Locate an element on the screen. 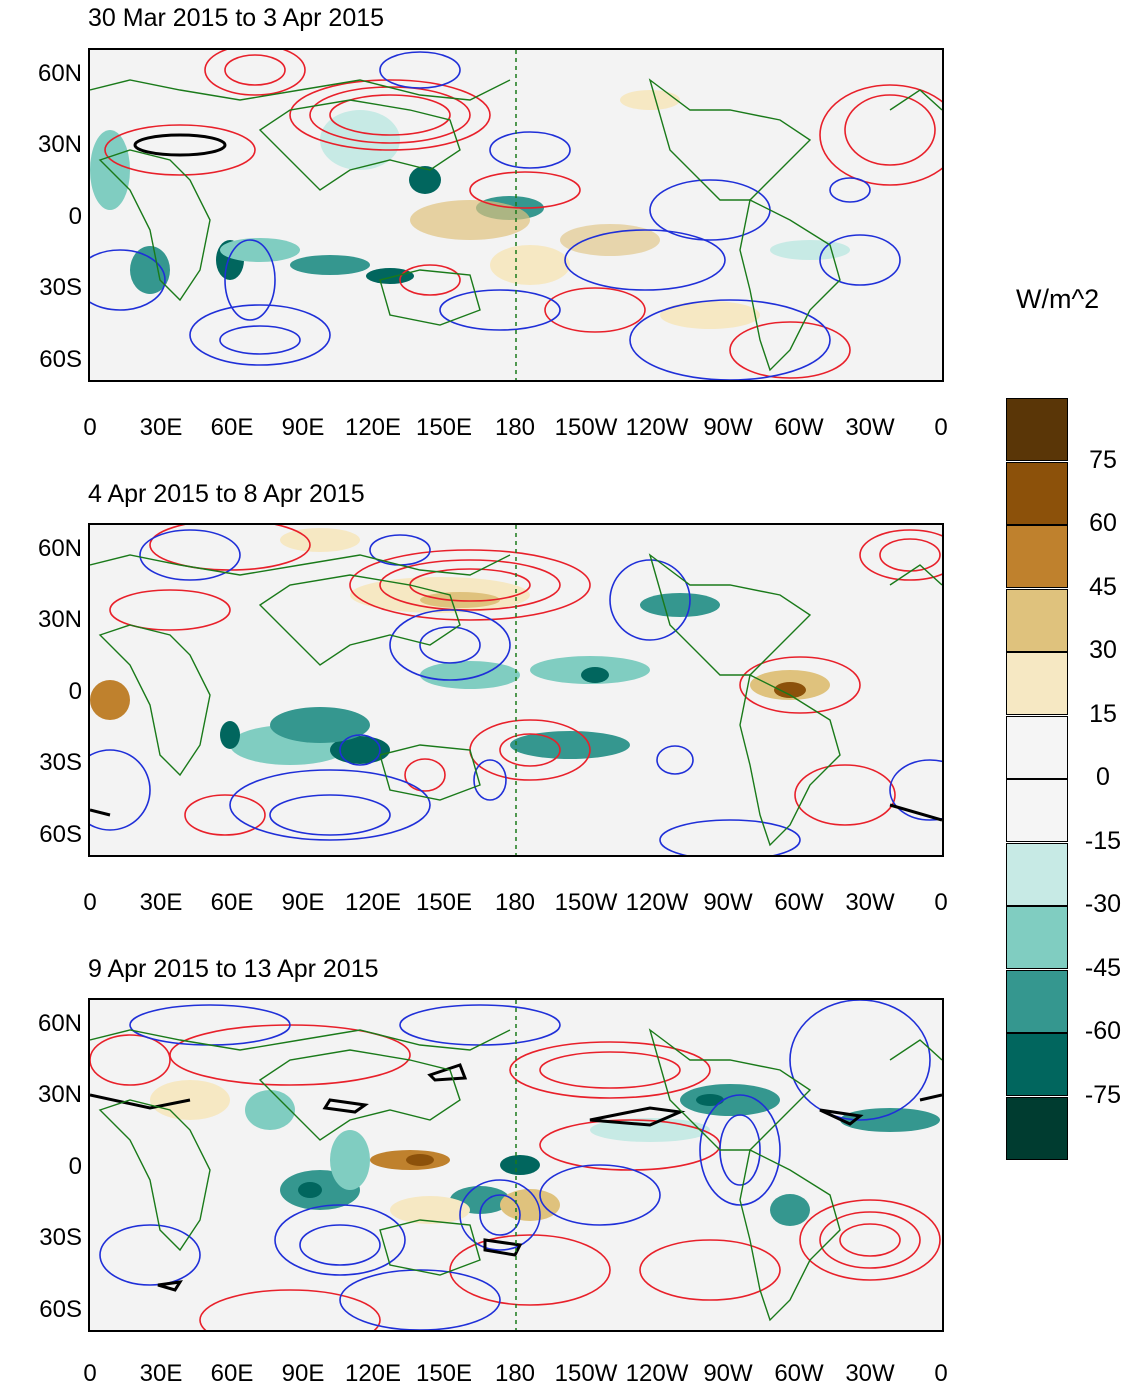 This screenshot has width=1138, height=1393. colorbar-label: 75 is located at coordinates (1103, 459).